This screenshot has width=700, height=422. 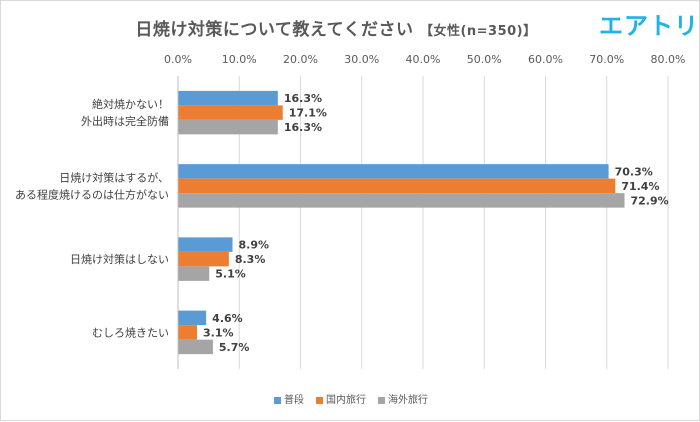 I want to click on legend-label: 普段, so click(x=294, y=400).